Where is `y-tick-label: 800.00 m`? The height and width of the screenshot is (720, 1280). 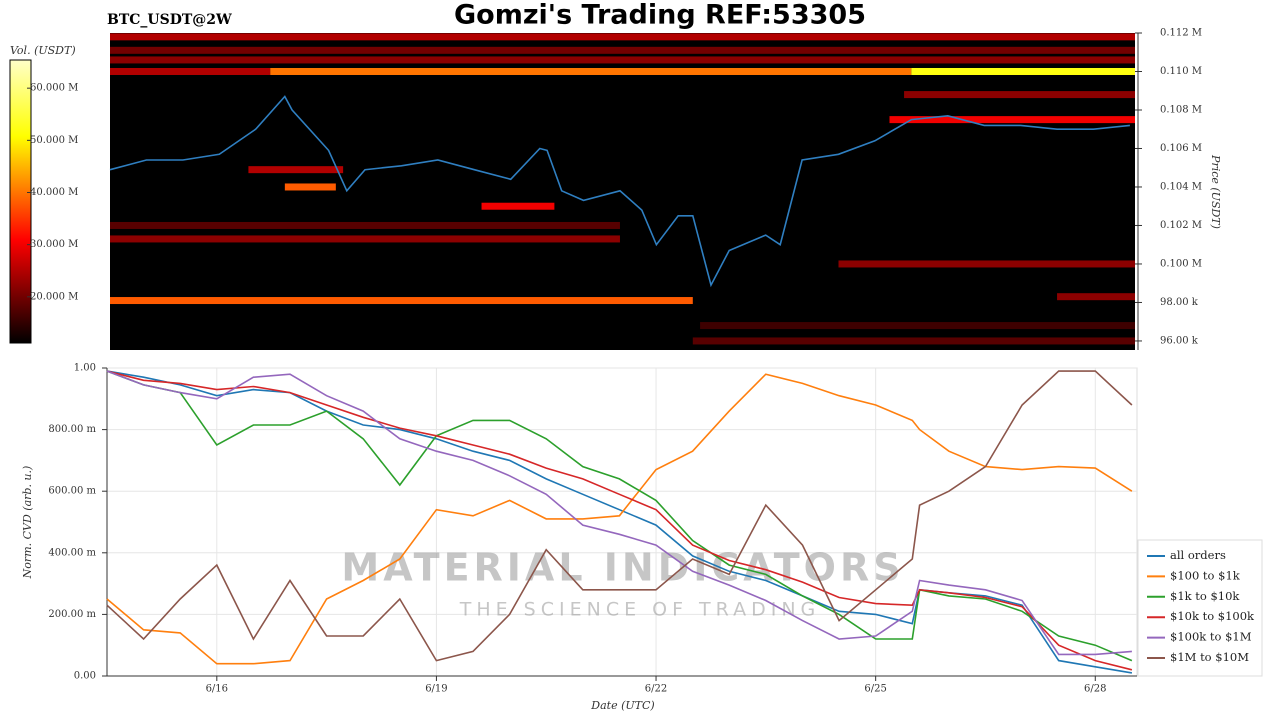
y-tick-label: 800.00 m is located at coordinates (72, 429).